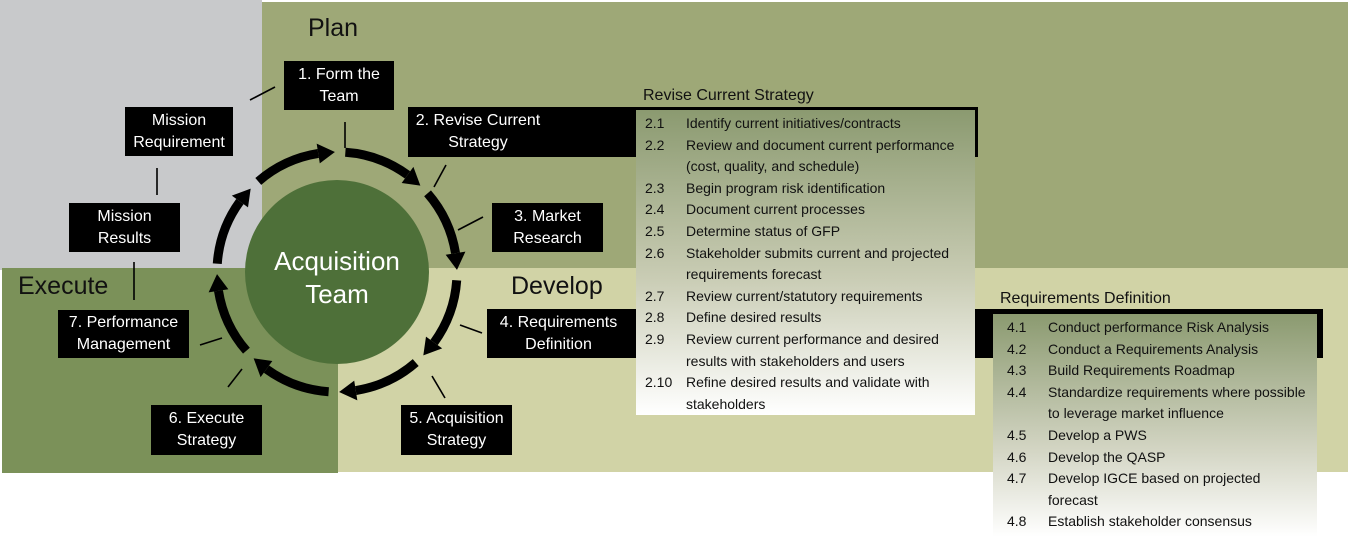 The image size is (1348, 537). What do you see at coordinates (547, 216) in the screenshot?
I see `step-label: 3. Market` at bounding box center [547, 216].